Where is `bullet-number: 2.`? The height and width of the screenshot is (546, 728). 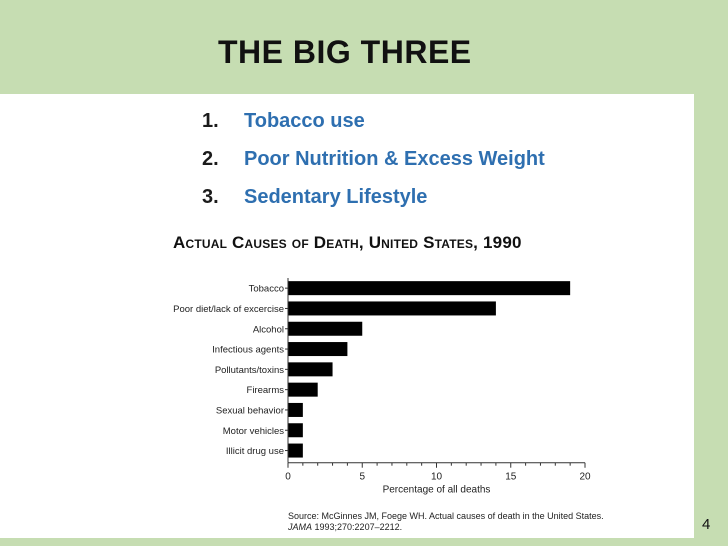
bullet-number: 2. is located at coordinates (210, 159).